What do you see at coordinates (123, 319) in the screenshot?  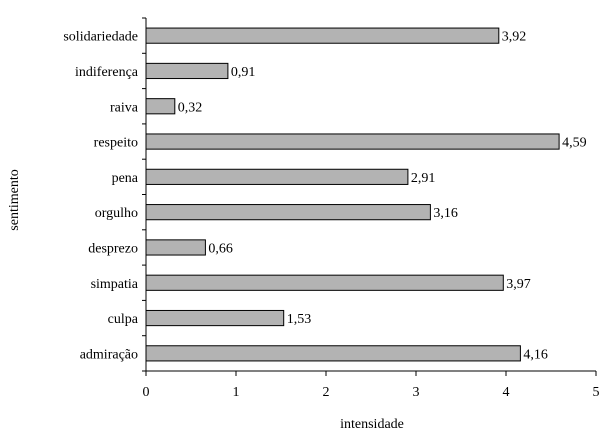 I see `y-tick-label: culpa` at bounding box center [123, 319].